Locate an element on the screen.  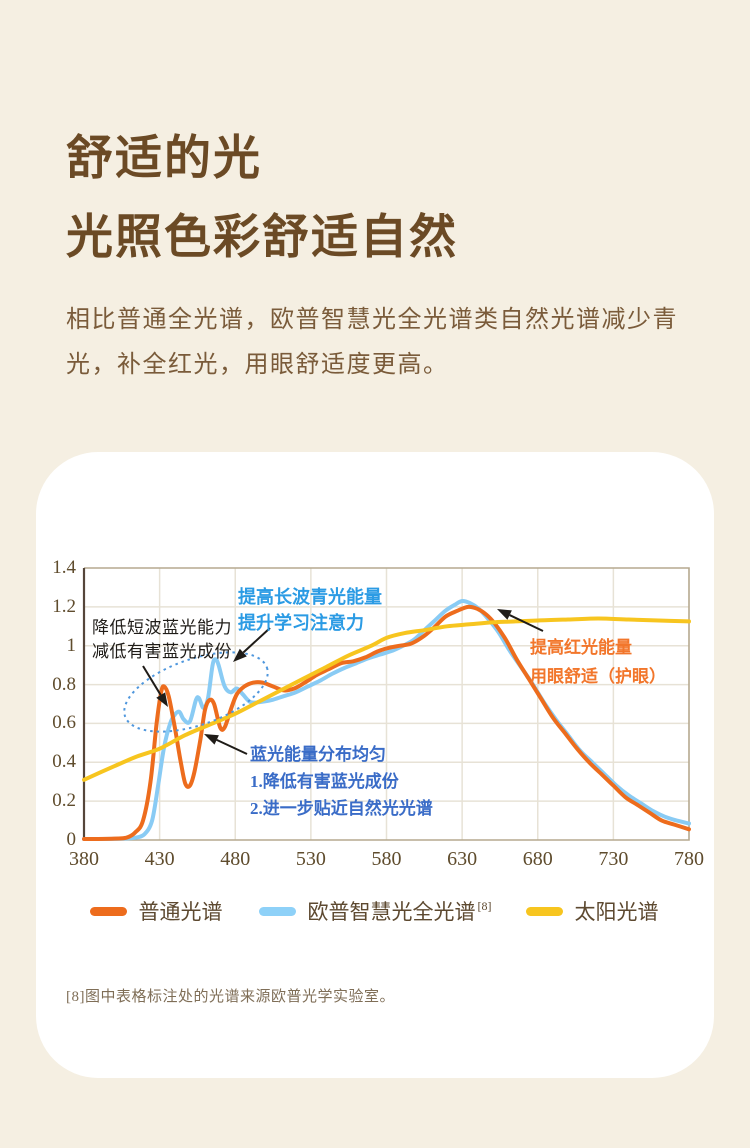
annotation-line: 提高长波青光能量 is located at coordinates (310, 597).